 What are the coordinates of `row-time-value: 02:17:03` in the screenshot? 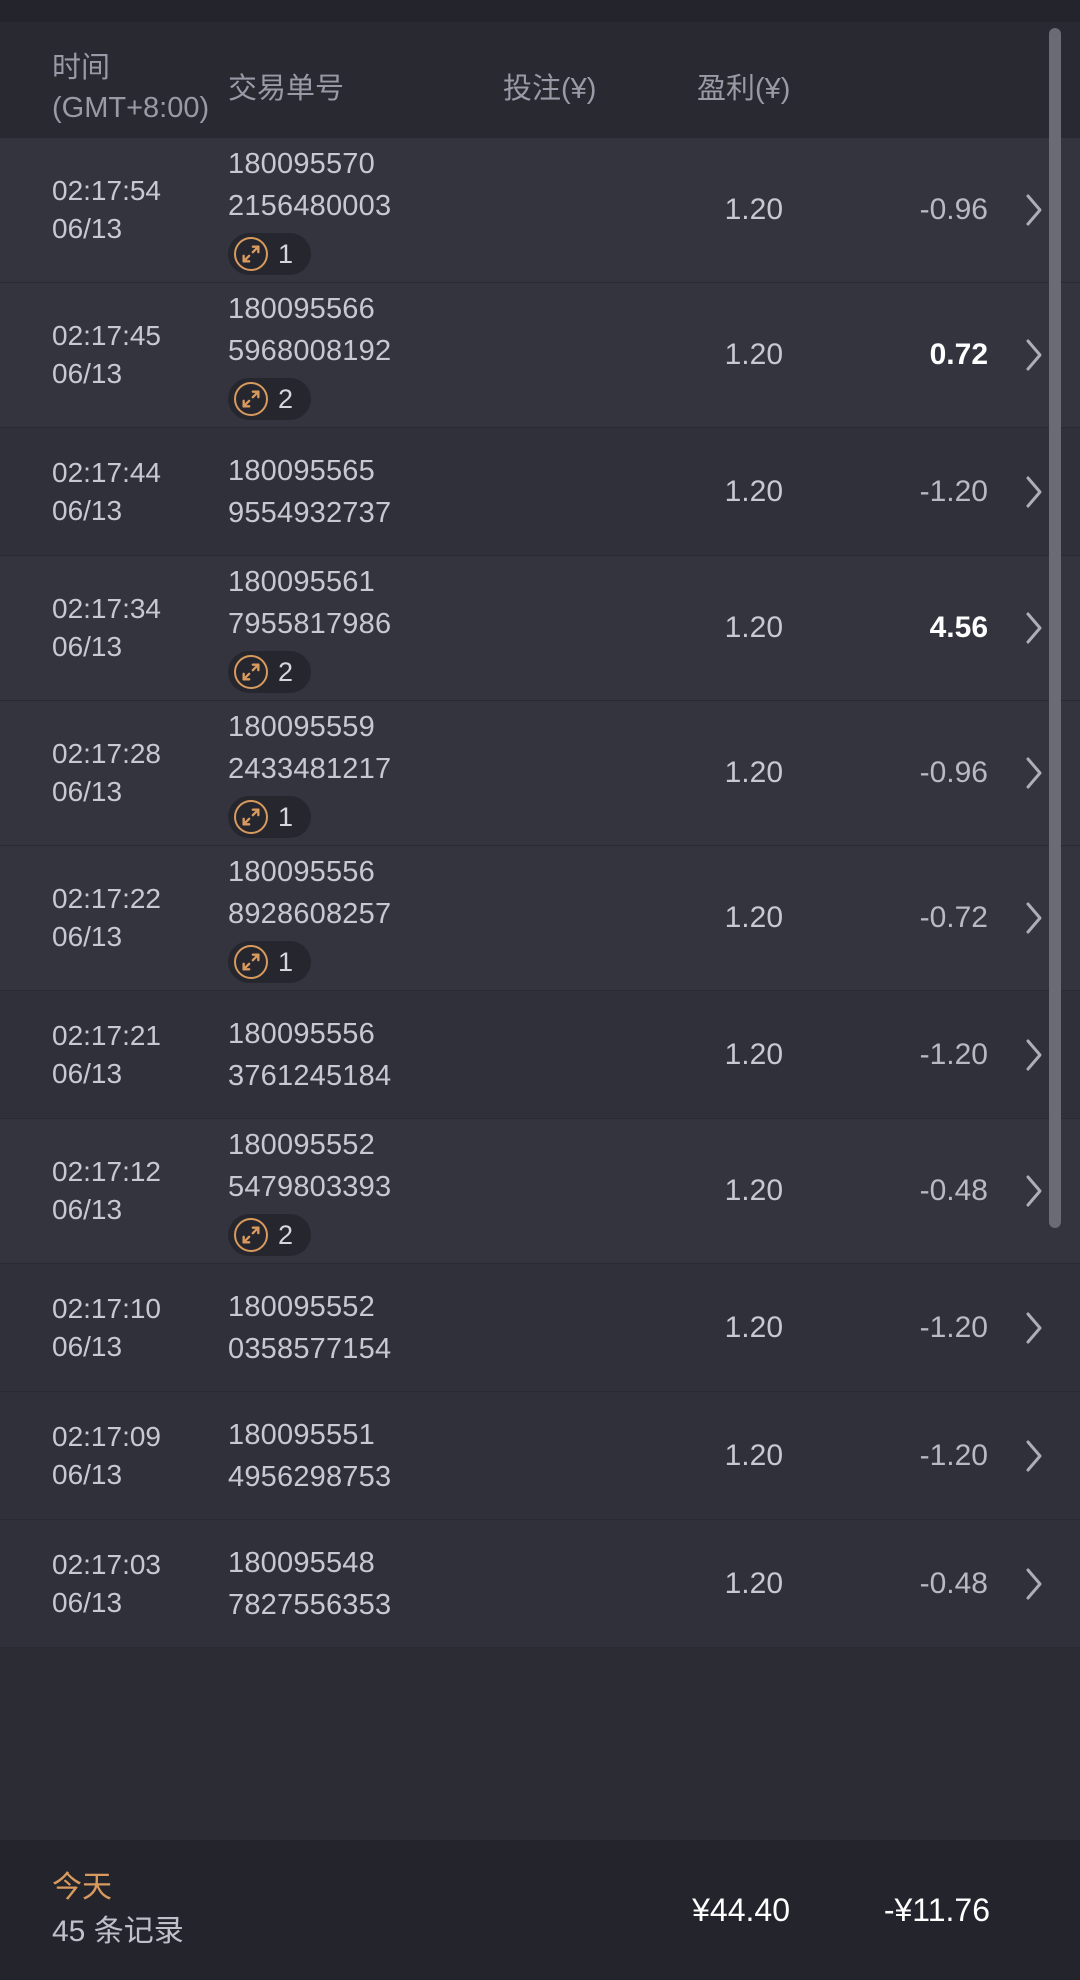 It's located at (106, 1564).